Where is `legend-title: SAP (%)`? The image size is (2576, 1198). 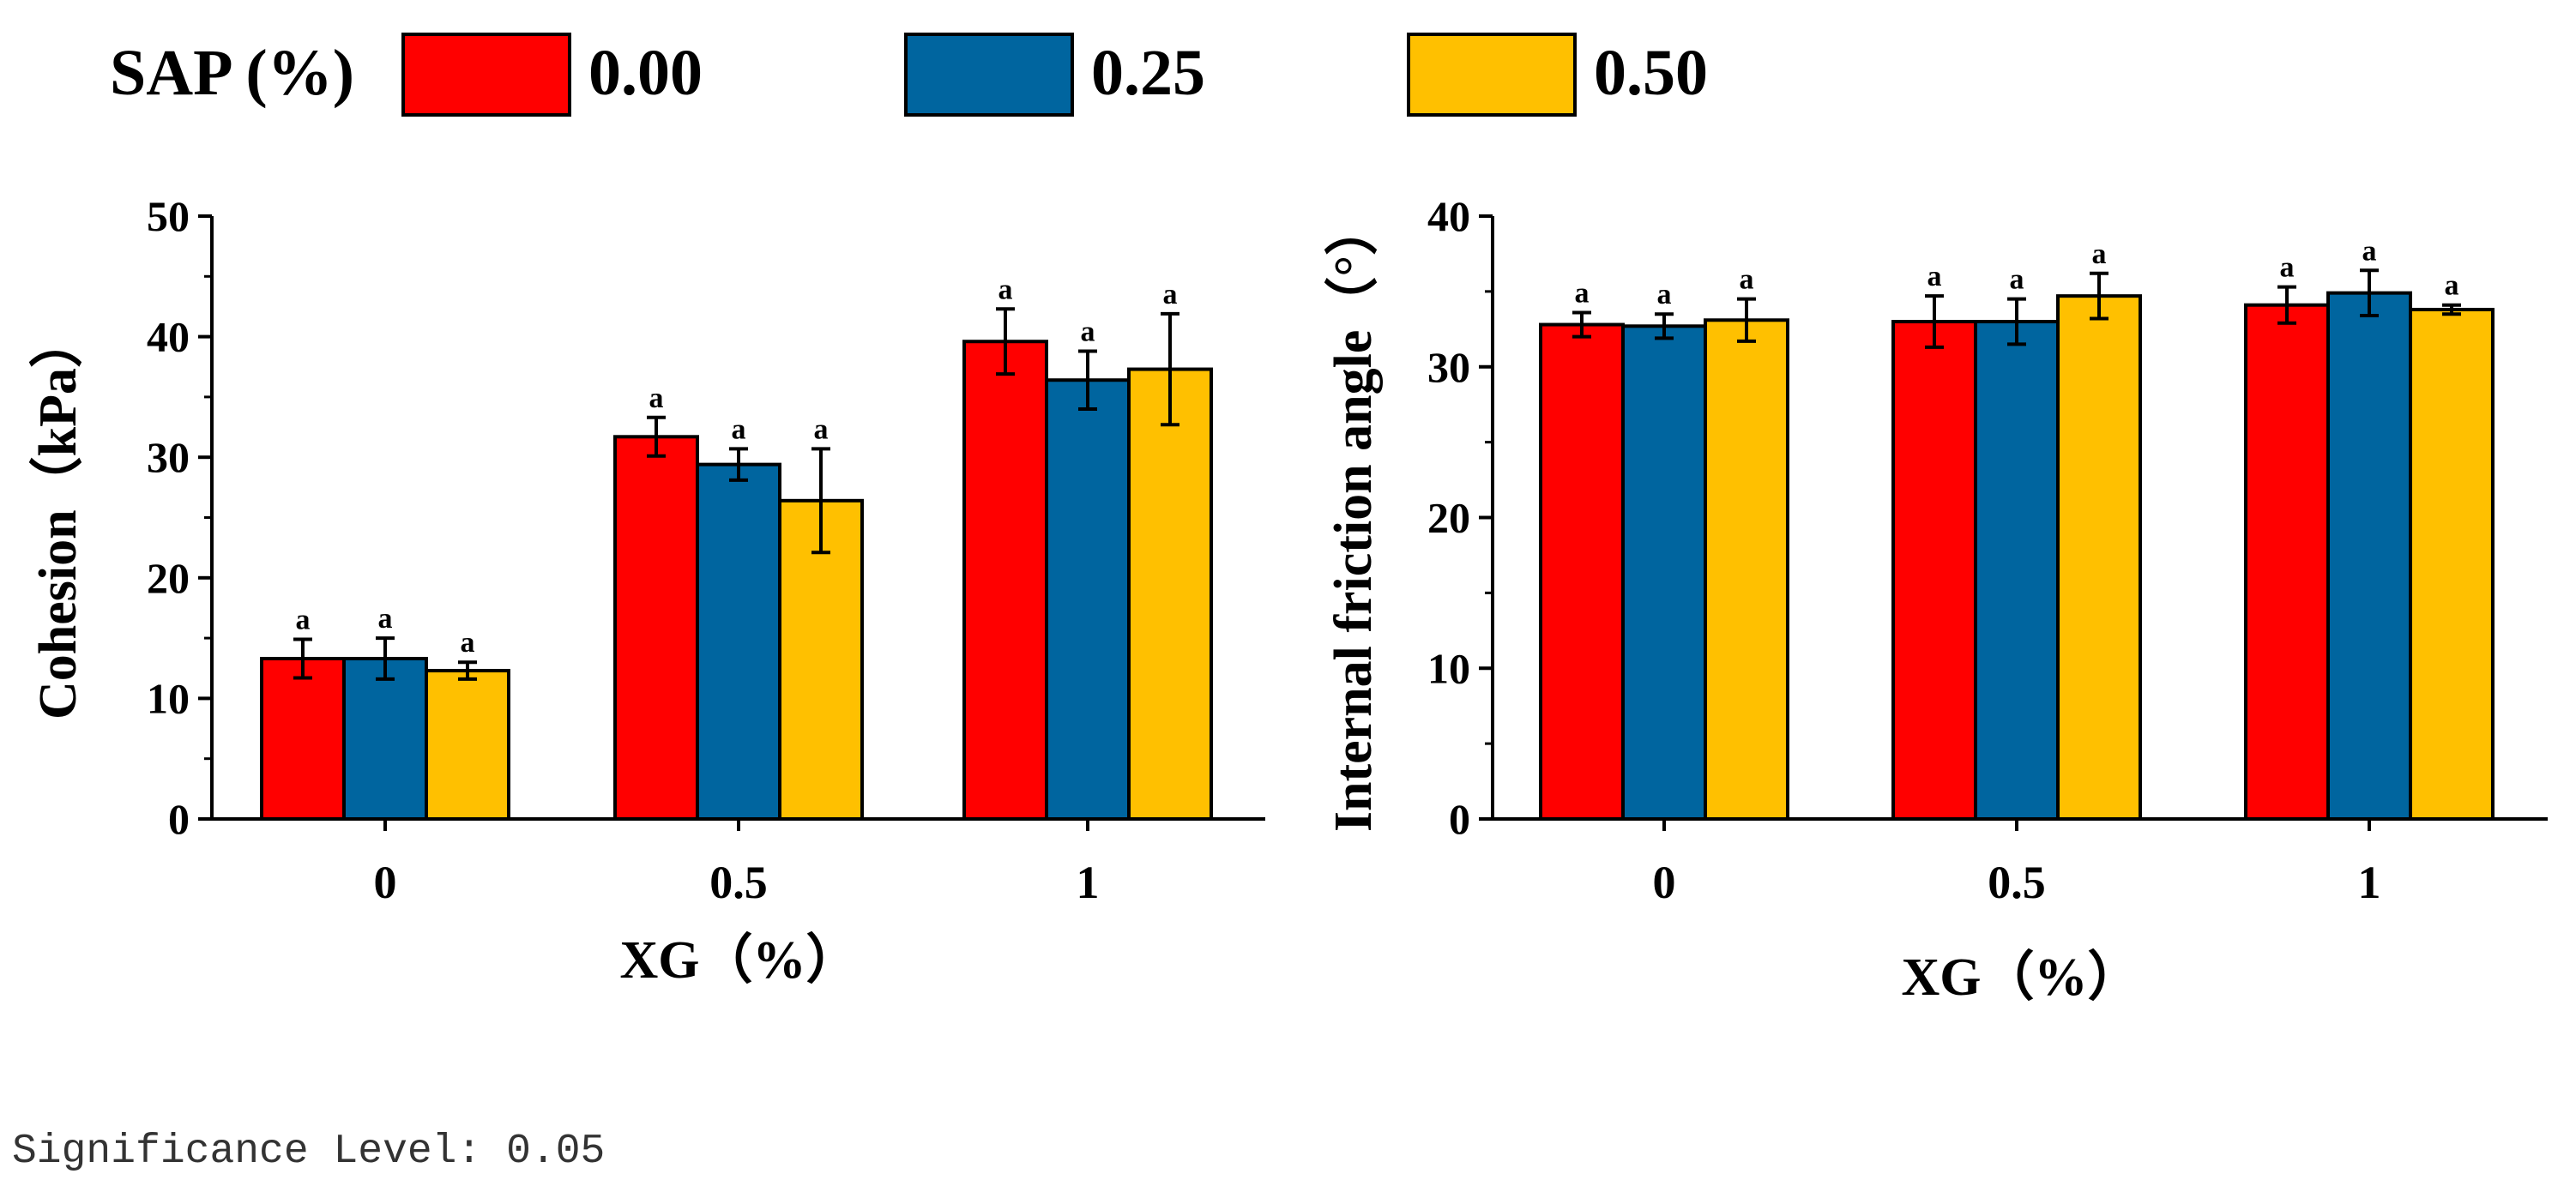
legend-title: SAP (%) is located at coordinates (232, 73).